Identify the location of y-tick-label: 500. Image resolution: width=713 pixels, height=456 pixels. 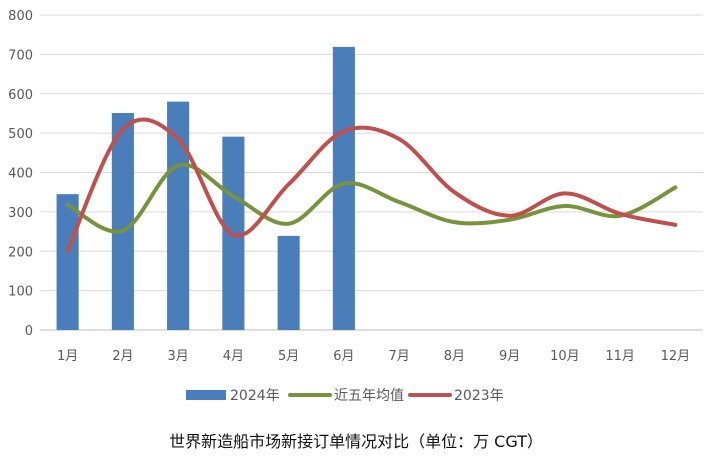
(20, 134).